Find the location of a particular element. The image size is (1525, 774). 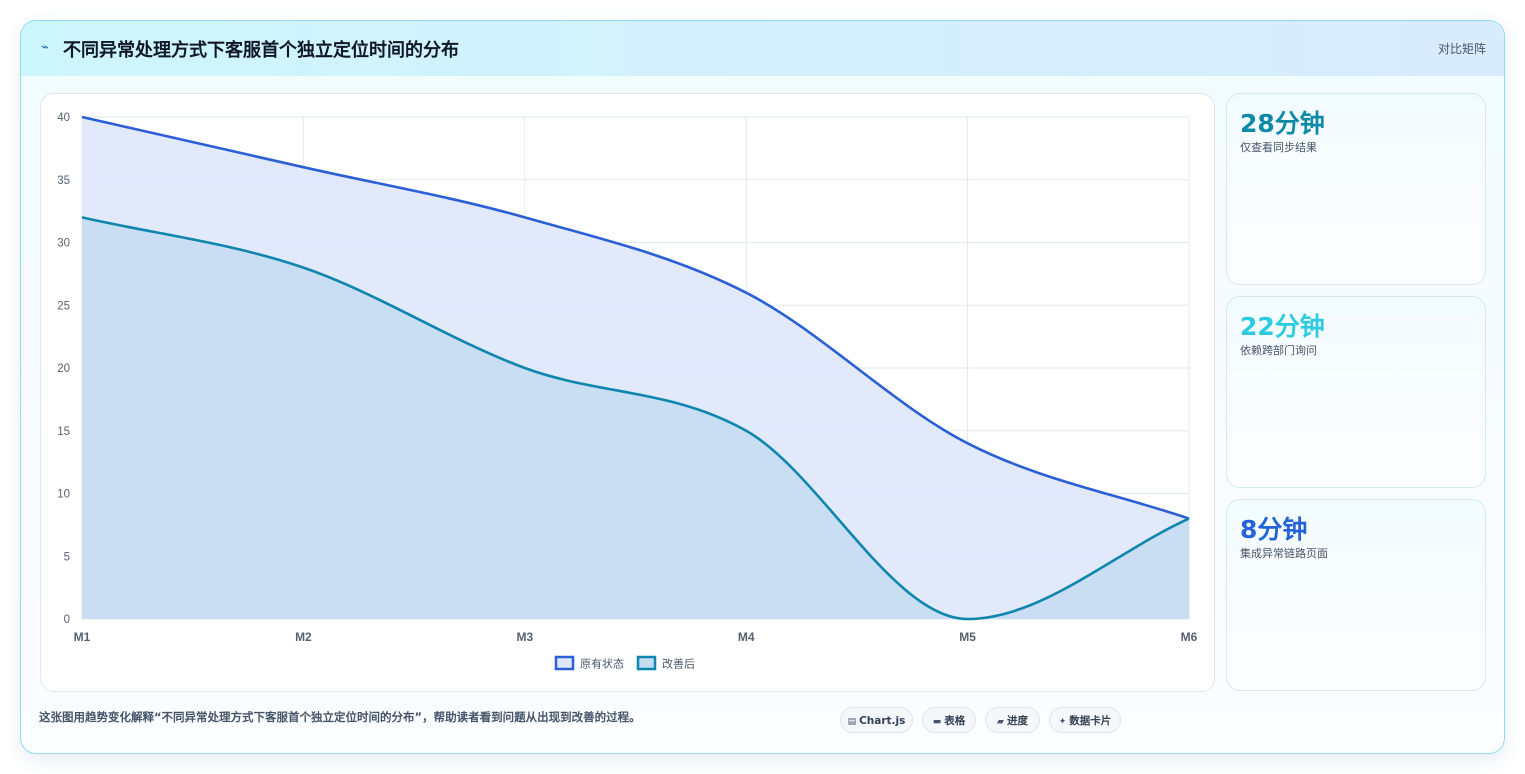

y-tick-label: 10 is located at coordinates (63, 495).